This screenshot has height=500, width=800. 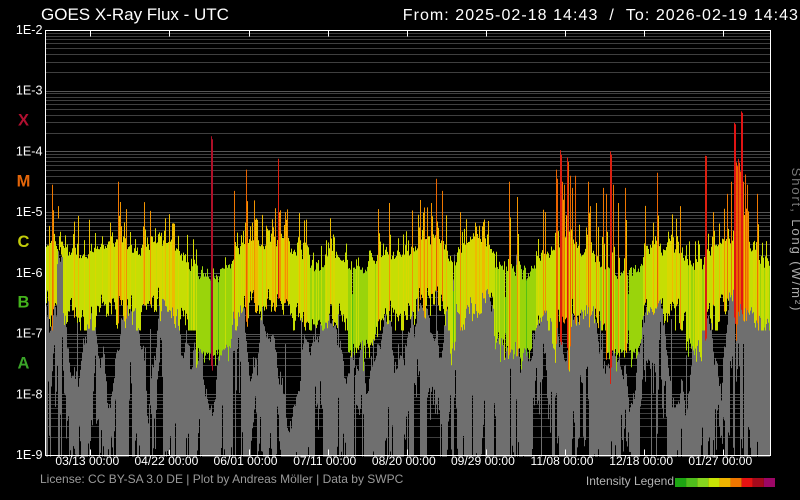 What do you see at coordinates (324, 461) in the screenshot?
I see `svg-text: 07/11 00:00` at bounding box center [324, 461].